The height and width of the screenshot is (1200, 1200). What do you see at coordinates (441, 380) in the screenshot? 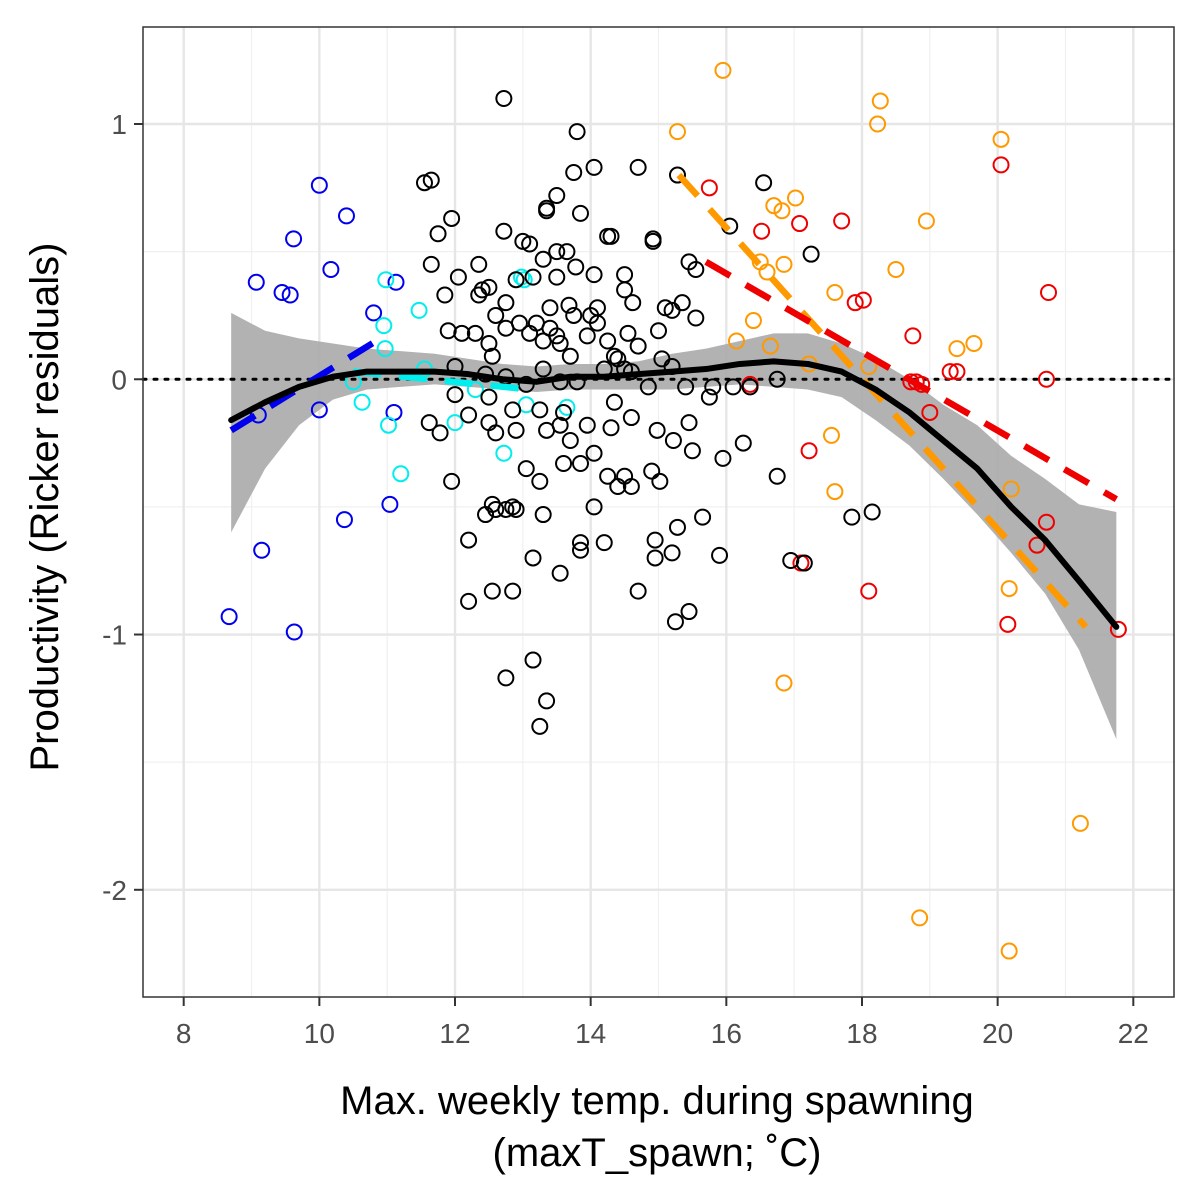
I see `fit-line-cyan` at bounding box center [441, 380].